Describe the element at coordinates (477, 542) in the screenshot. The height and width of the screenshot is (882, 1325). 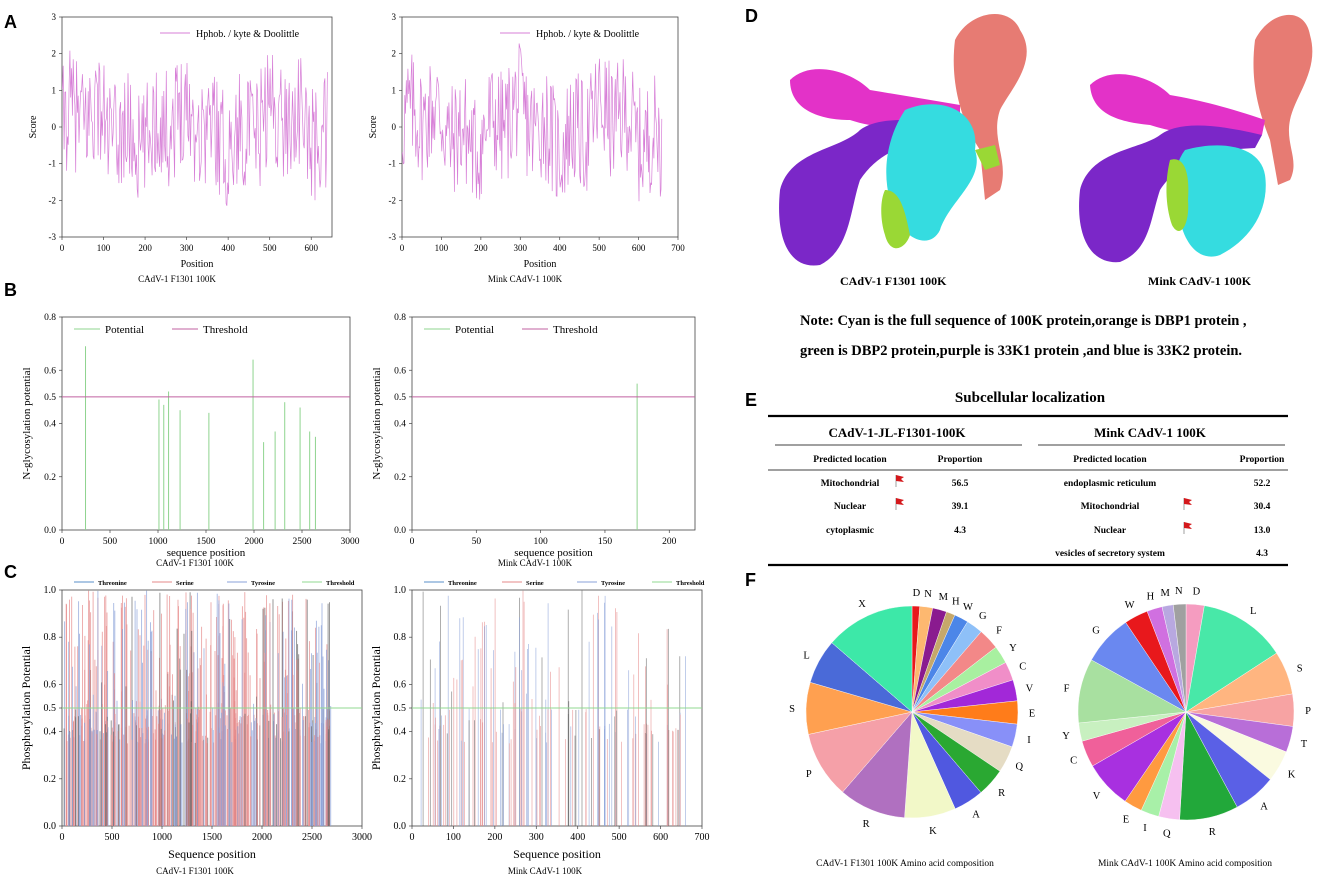
I see `x-tick-label: 50` at that location.